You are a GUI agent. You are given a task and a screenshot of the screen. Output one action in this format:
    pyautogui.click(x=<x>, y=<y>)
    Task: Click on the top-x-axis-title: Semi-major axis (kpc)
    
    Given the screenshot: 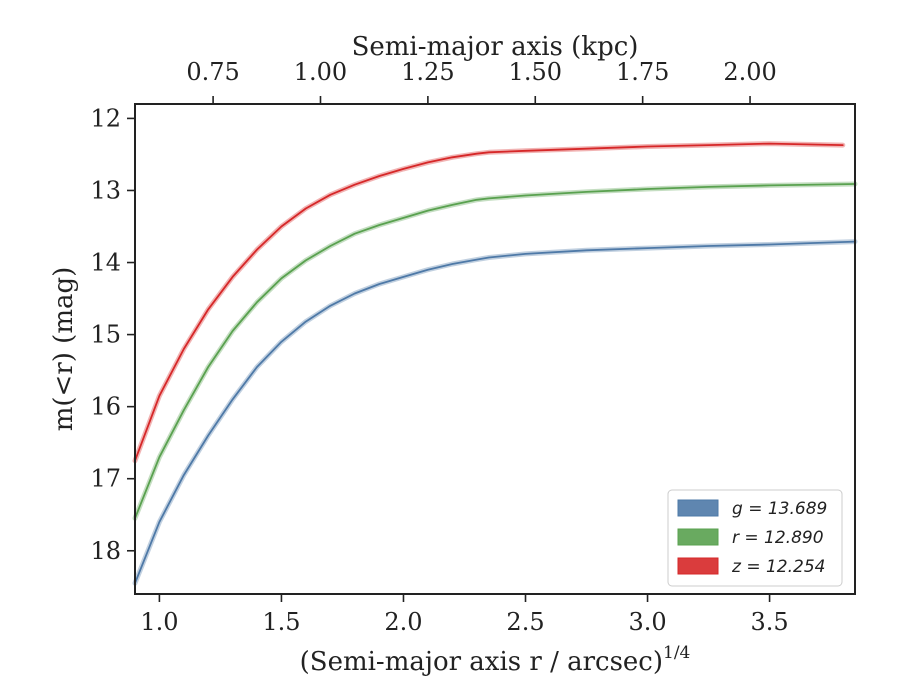 What is the action you would take?
    pyautogui.click(x=495, y=47)
    